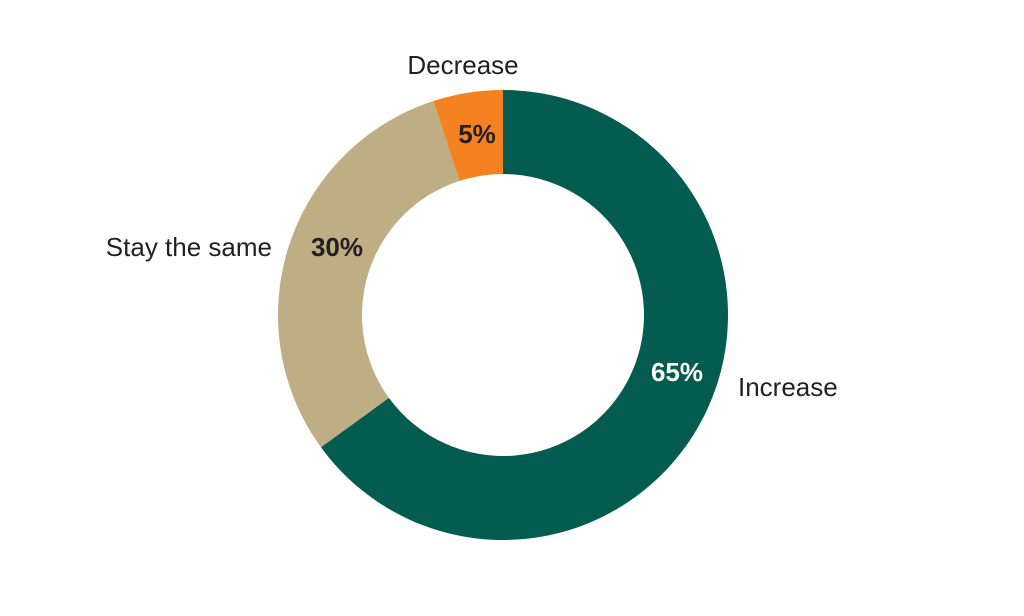  What do you see at coordinates (337, 247) in the screenshot?
I see `value-label-stay-the-same: 30%` at bounding box center [337, 247].